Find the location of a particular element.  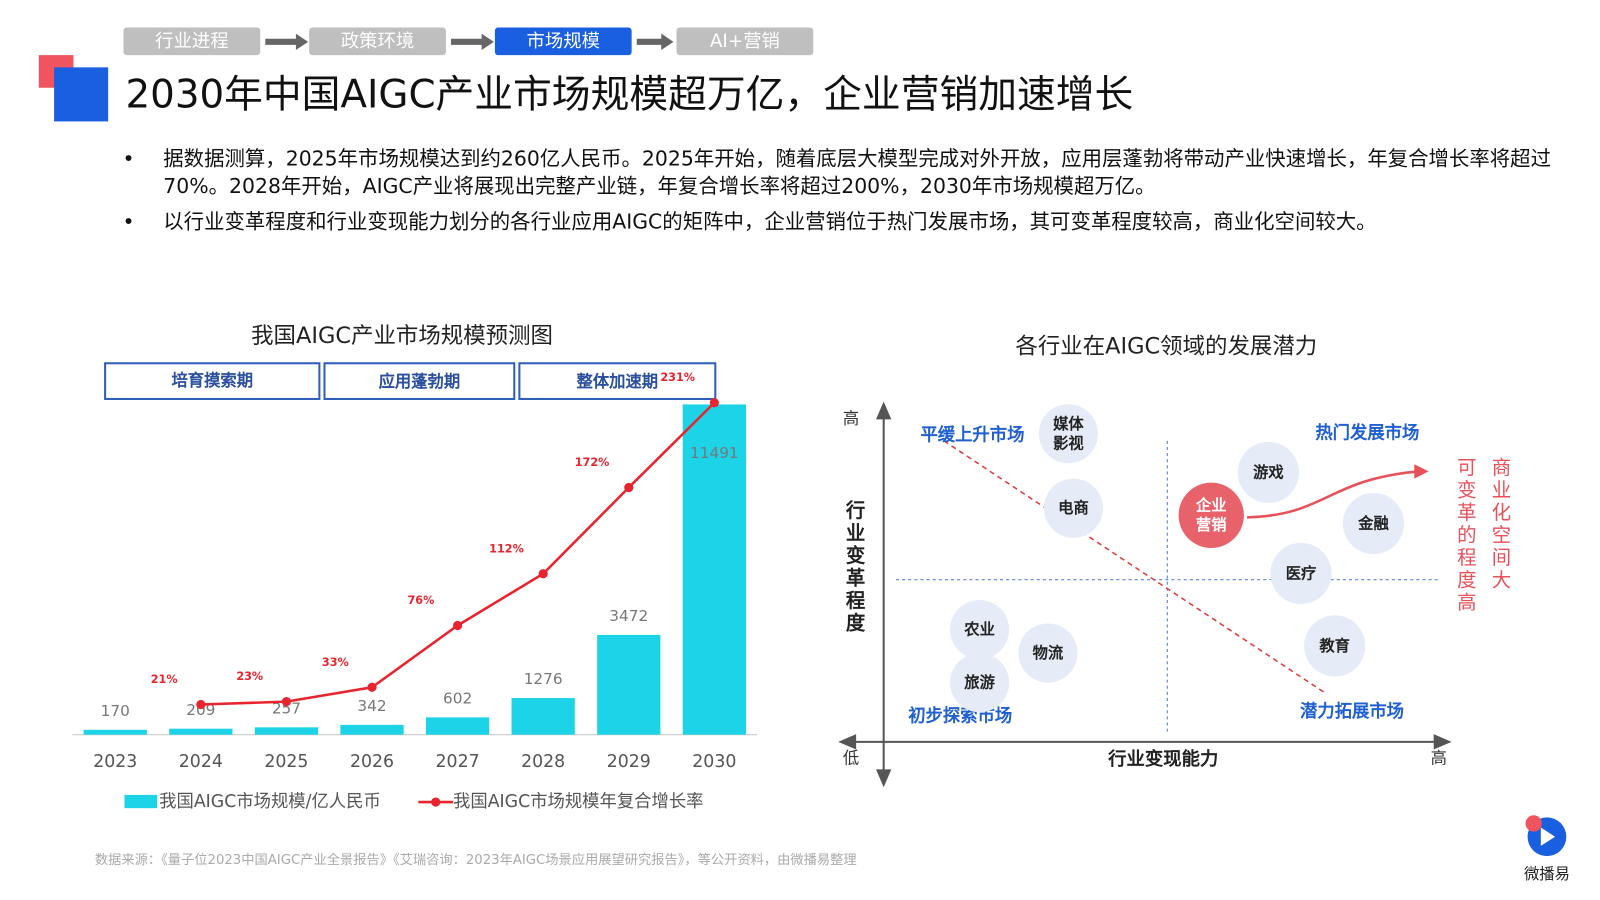

quadrant-label: 平缓上升市场 is located at coordinates (972, 435).